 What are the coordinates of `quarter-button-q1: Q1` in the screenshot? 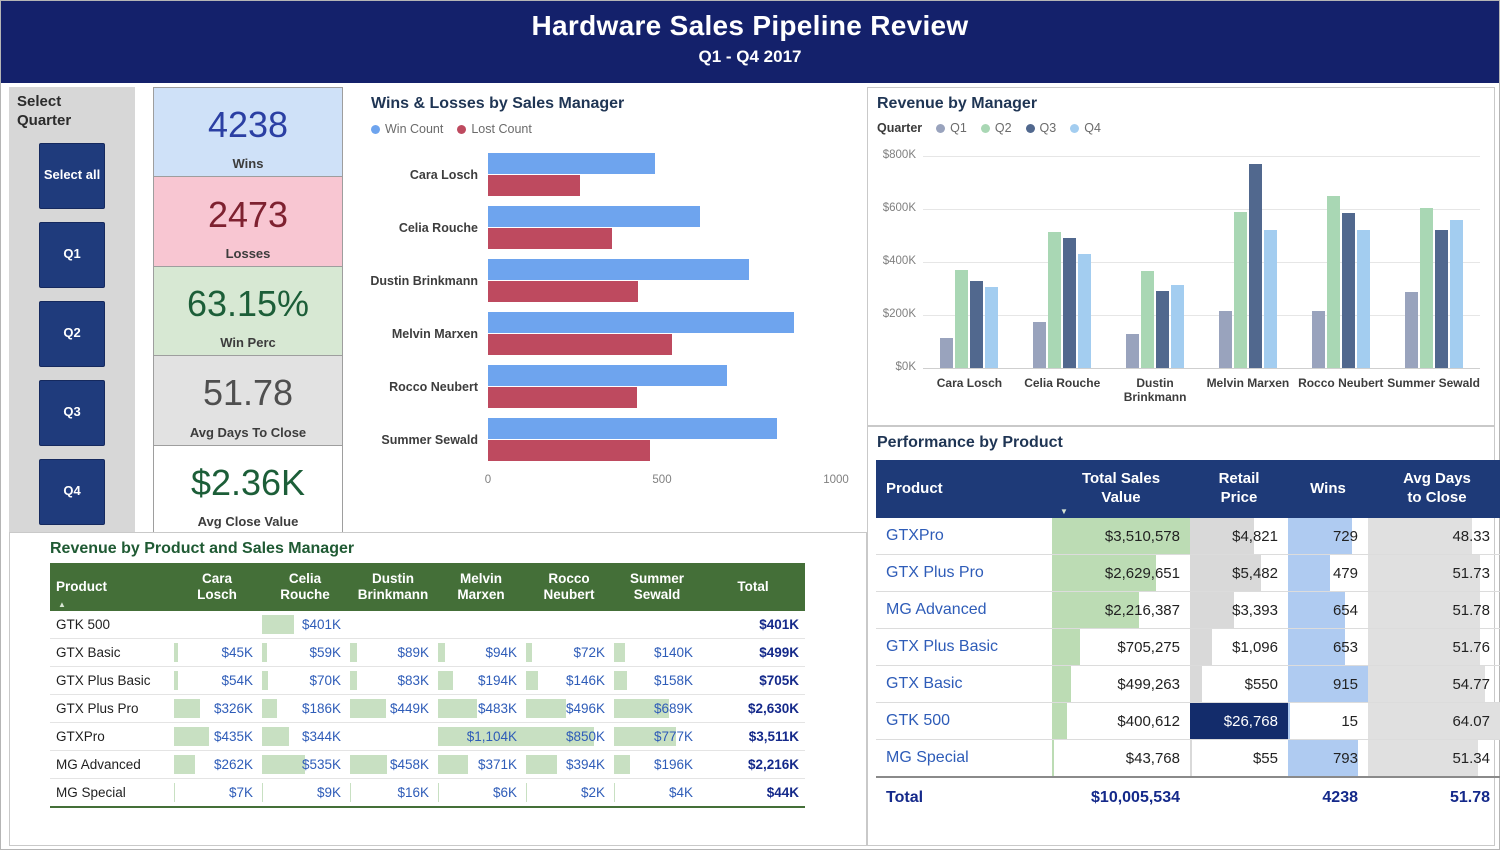 It's located at (72, 254).